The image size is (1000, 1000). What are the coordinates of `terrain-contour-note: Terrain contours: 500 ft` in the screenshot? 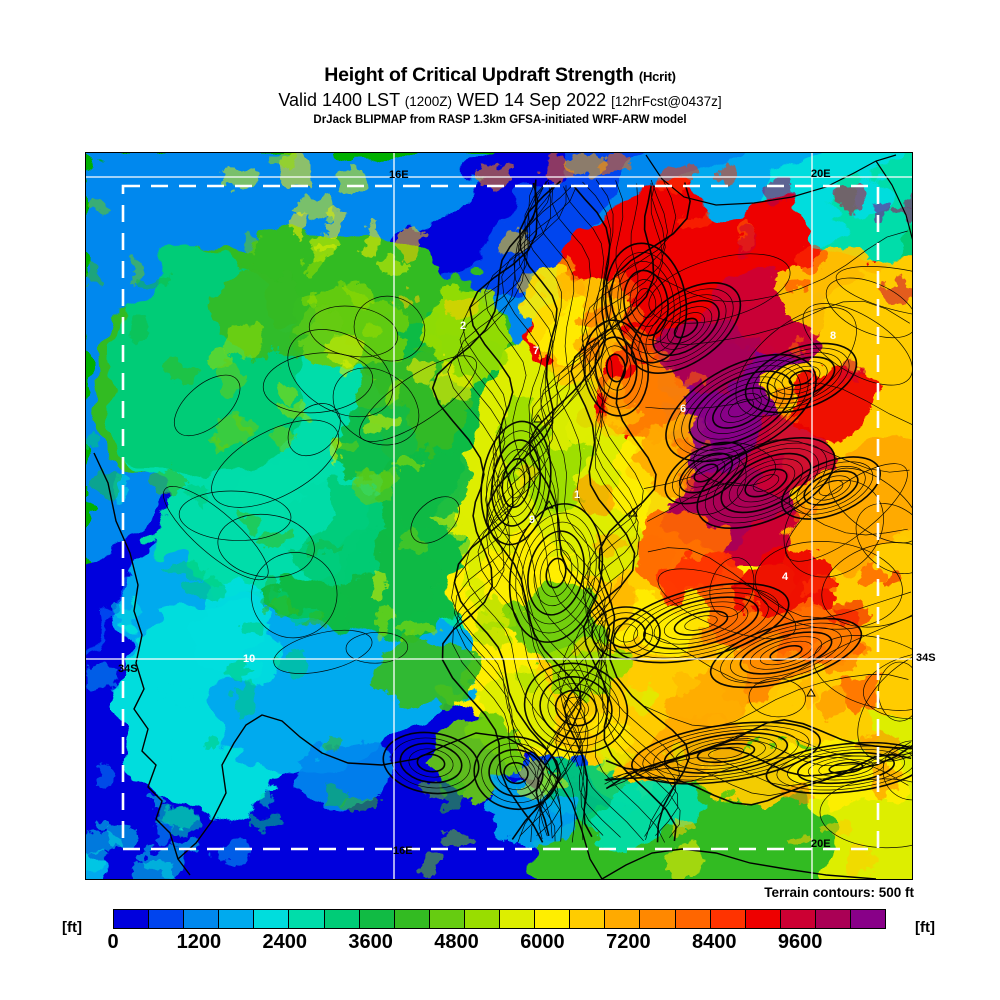 It's located at (839, 892).